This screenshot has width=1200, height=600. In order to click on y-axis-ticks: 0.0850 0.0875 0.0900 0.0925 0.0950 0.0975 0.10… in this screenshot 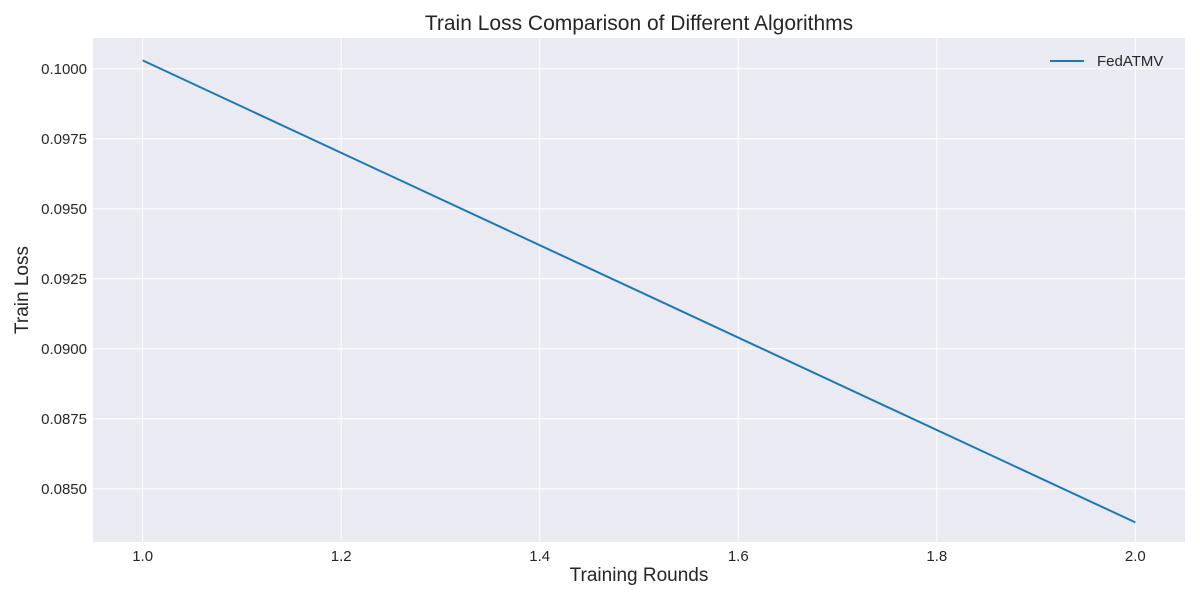, I will do `click(64, 279)`.